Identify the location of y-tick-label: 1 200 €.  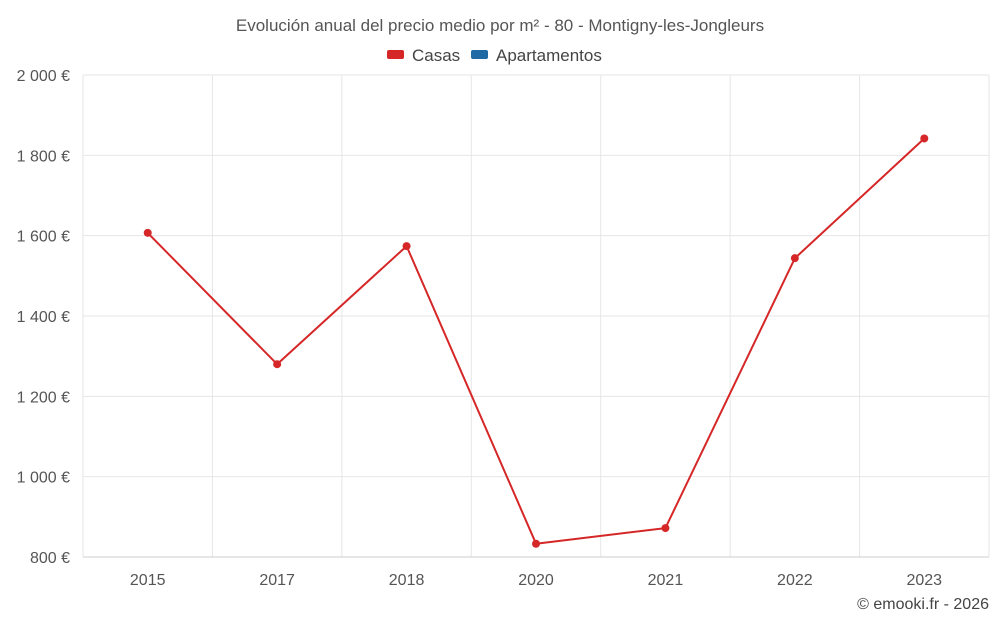
(43, 397).